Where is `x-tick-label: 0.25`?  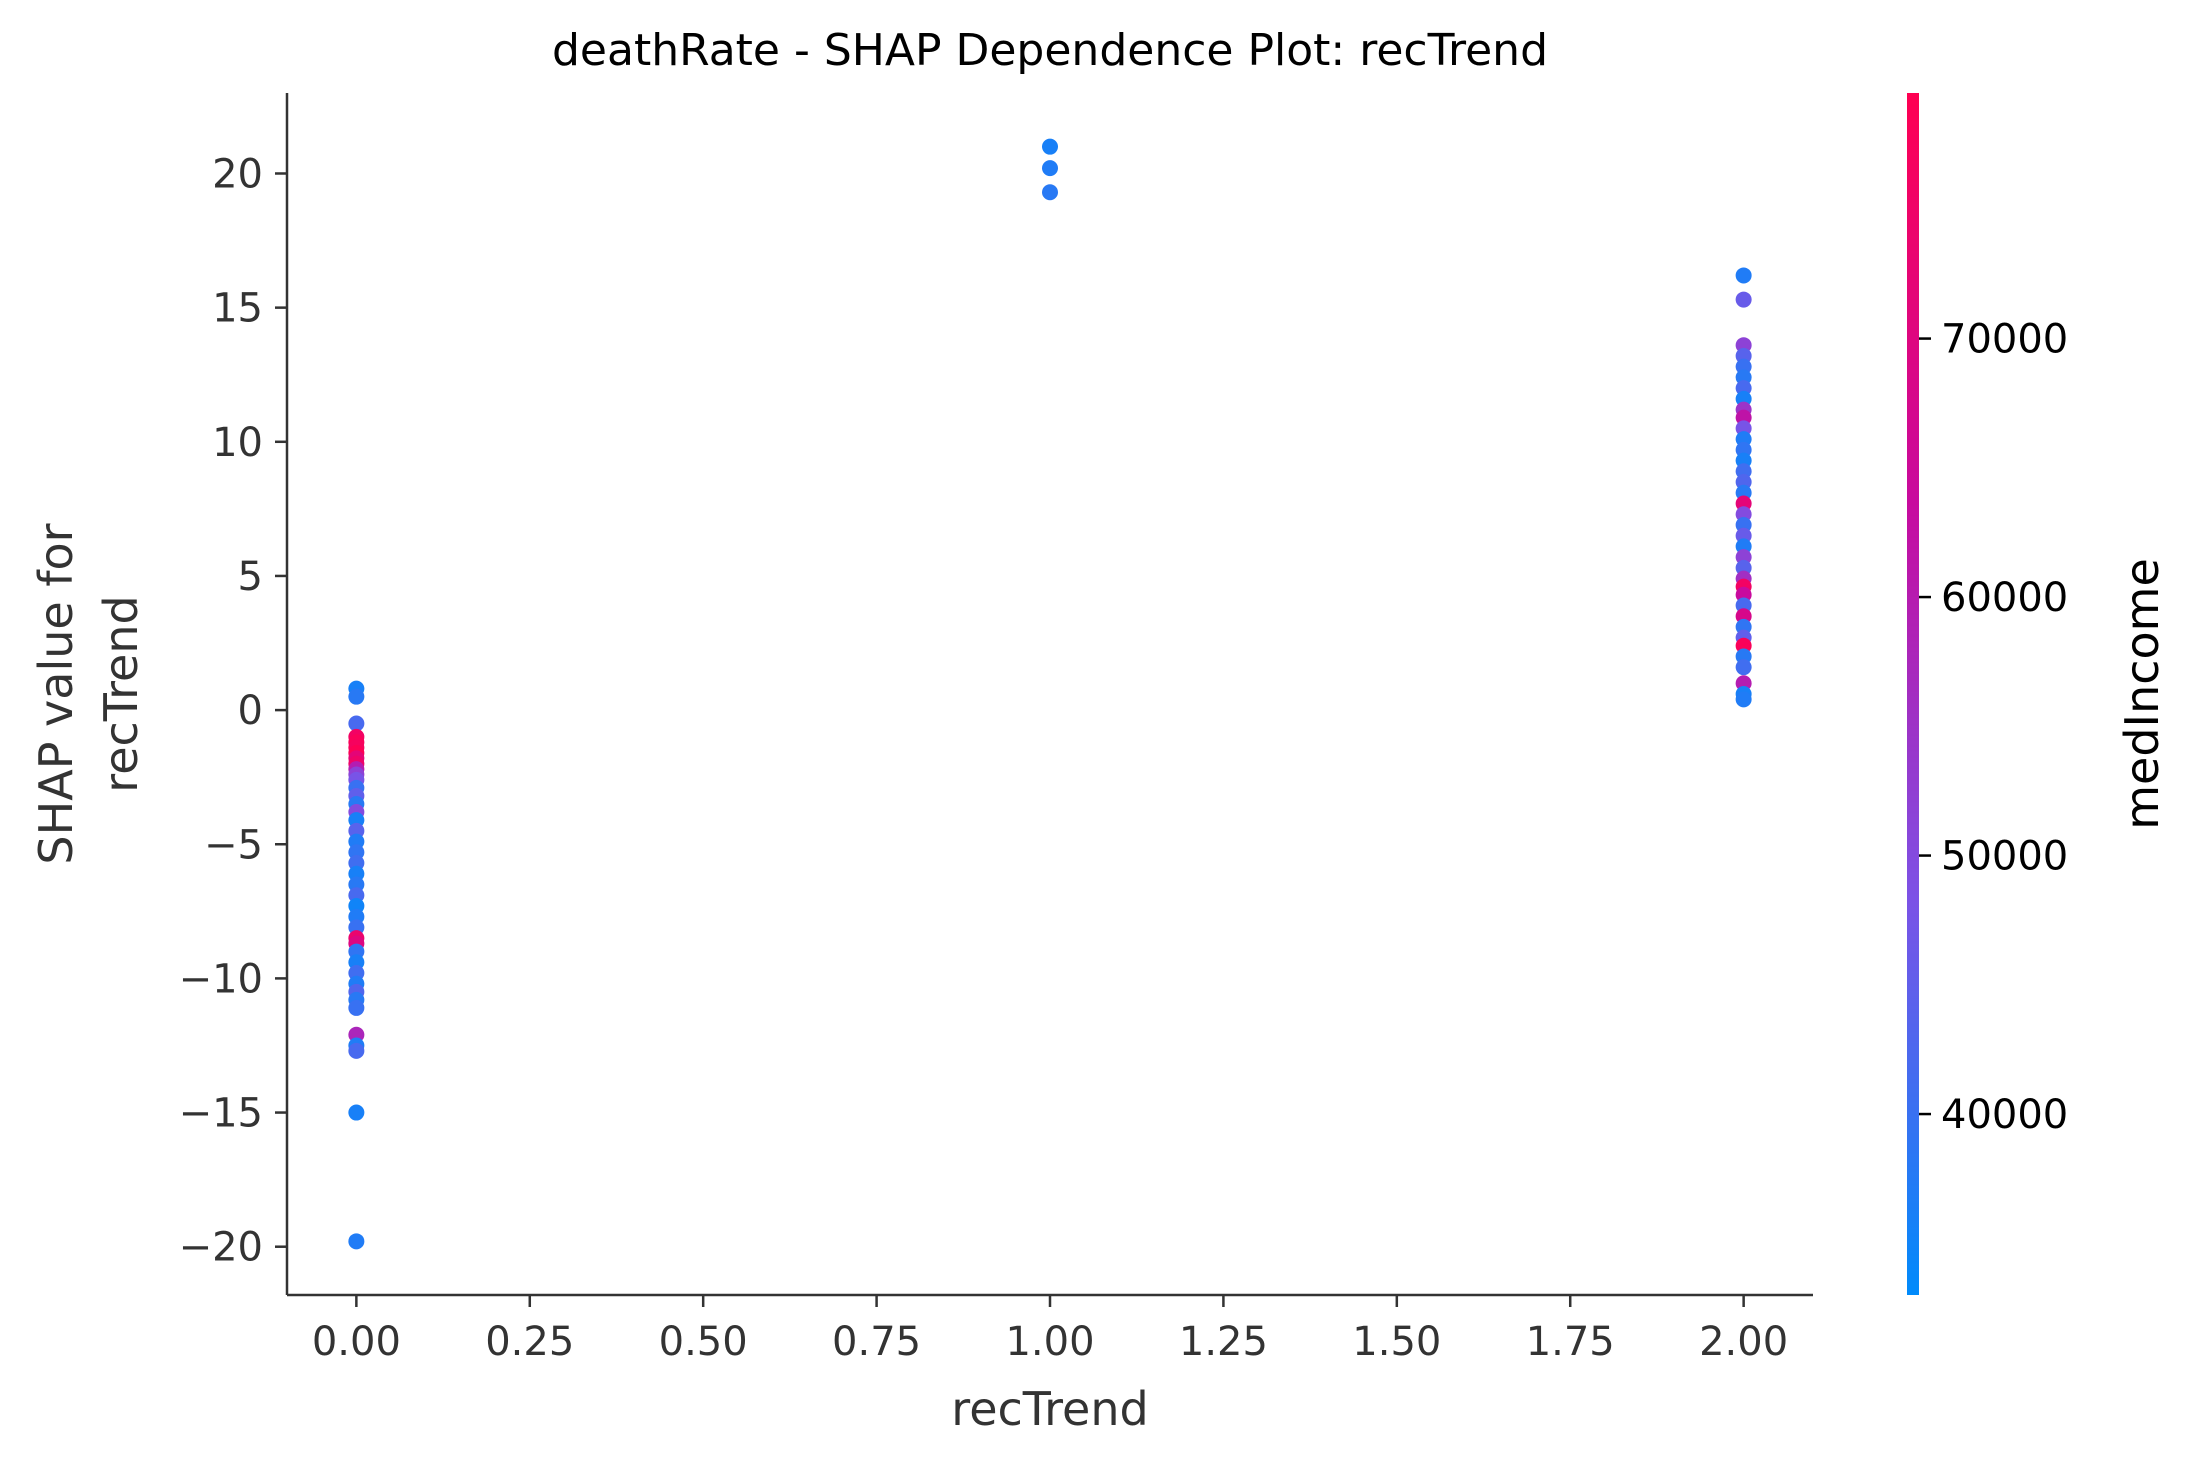 x-tick-label: 0.25 is located at coordinates (529, 1342).